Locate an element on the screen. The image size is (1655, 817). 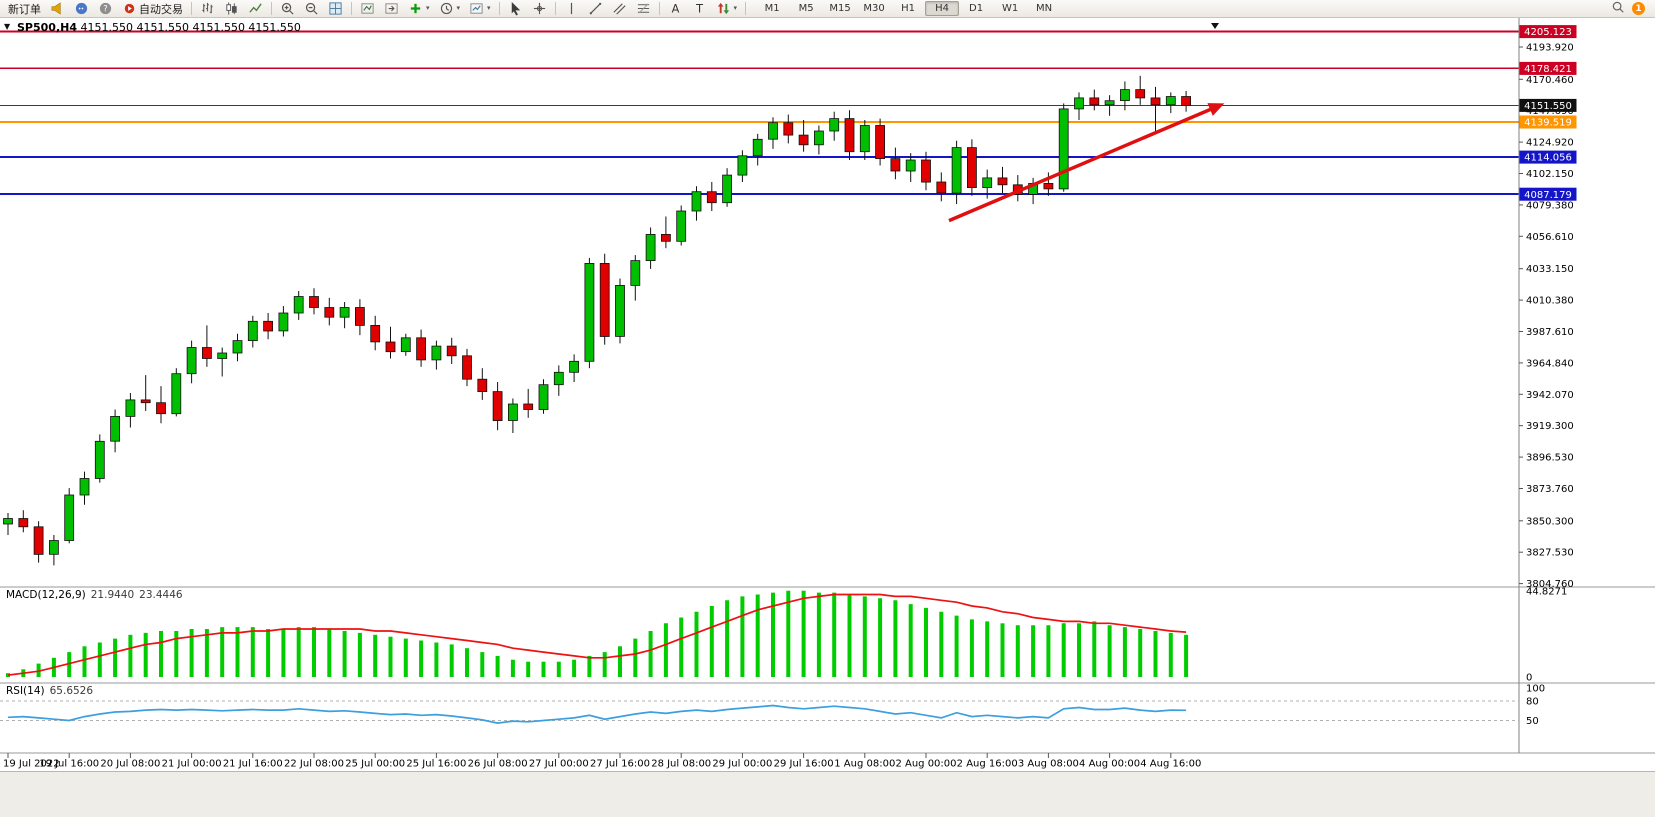
timeframe-m1-button: M1 is located at coordinates (772, 8).